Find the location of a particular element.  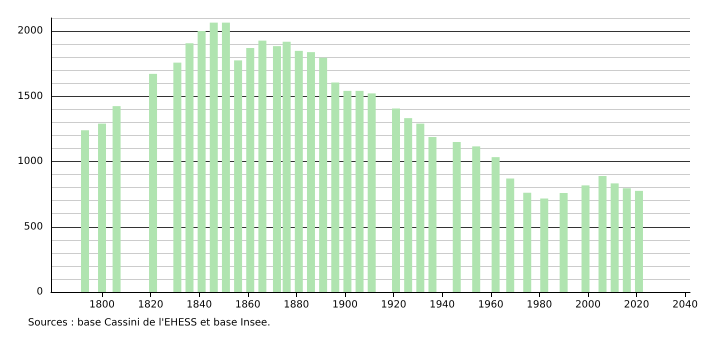

x-tick-label: 1880 is located at coordinates (297, 305).